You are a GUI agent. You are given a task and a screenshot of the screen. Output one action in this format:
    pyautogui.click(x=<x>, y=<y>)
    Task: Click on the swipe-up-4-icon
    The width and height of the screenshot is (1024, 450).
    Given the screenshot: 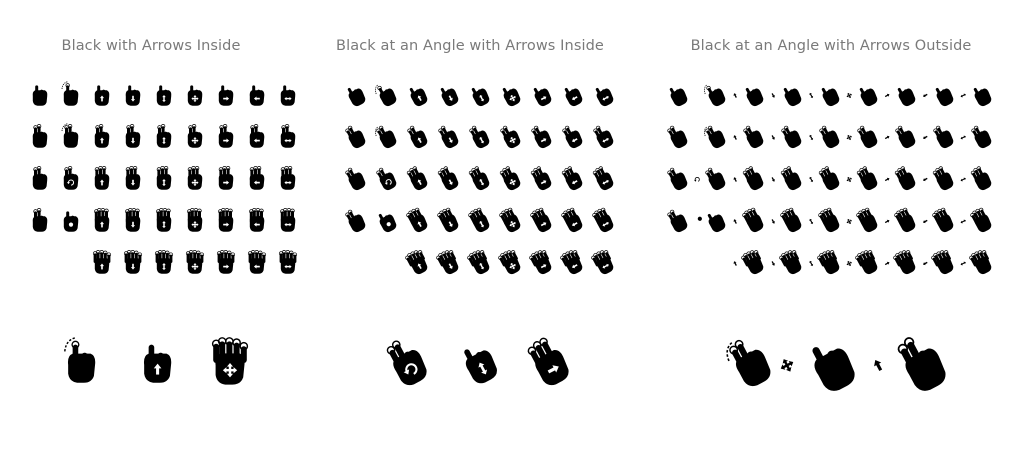 What is the action you would take?
    pyautogui.click(x=415, y=218)
    